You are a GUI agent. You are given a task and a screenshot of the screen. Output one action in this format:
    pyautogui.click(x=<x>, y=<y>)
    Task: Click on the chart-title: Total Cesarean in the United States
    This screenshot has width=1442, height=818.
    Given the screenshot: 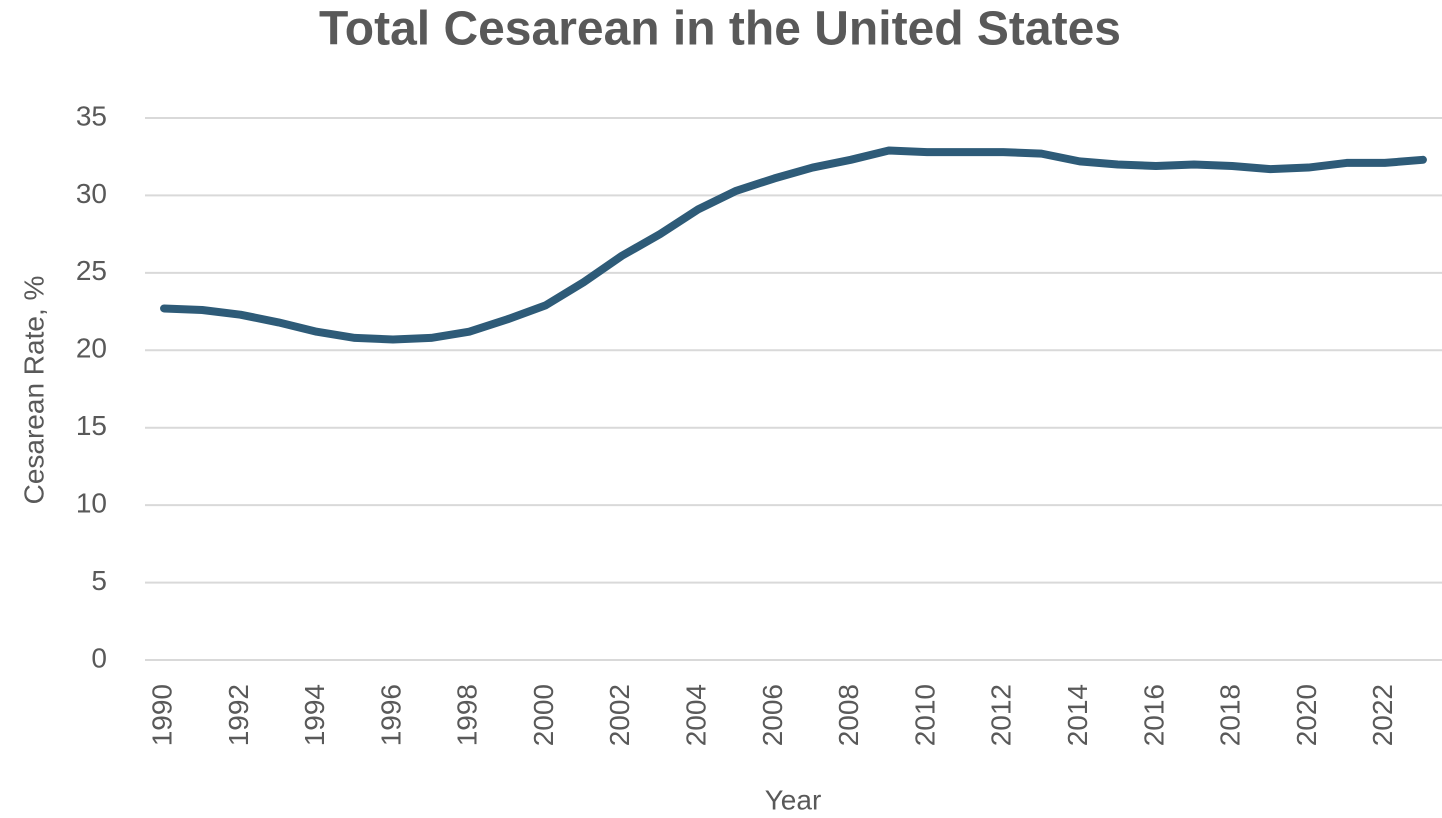 What is the action you would take?
    pyautogui.click(x=720, y=29)
    